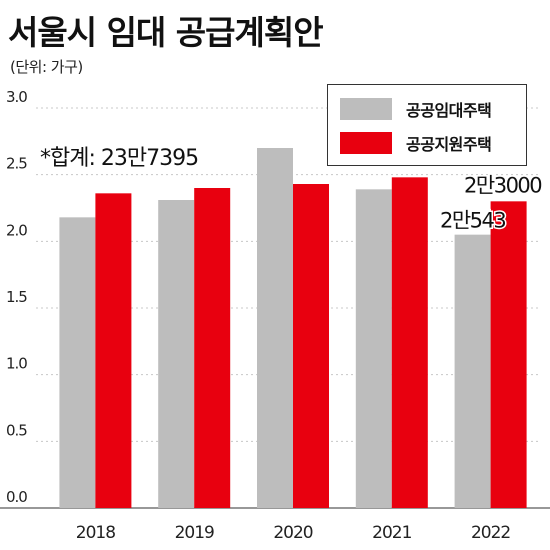  Describe the element at coordinates (366, 143) in the screenshot. I see `legend-swatch-public-support` at that location.